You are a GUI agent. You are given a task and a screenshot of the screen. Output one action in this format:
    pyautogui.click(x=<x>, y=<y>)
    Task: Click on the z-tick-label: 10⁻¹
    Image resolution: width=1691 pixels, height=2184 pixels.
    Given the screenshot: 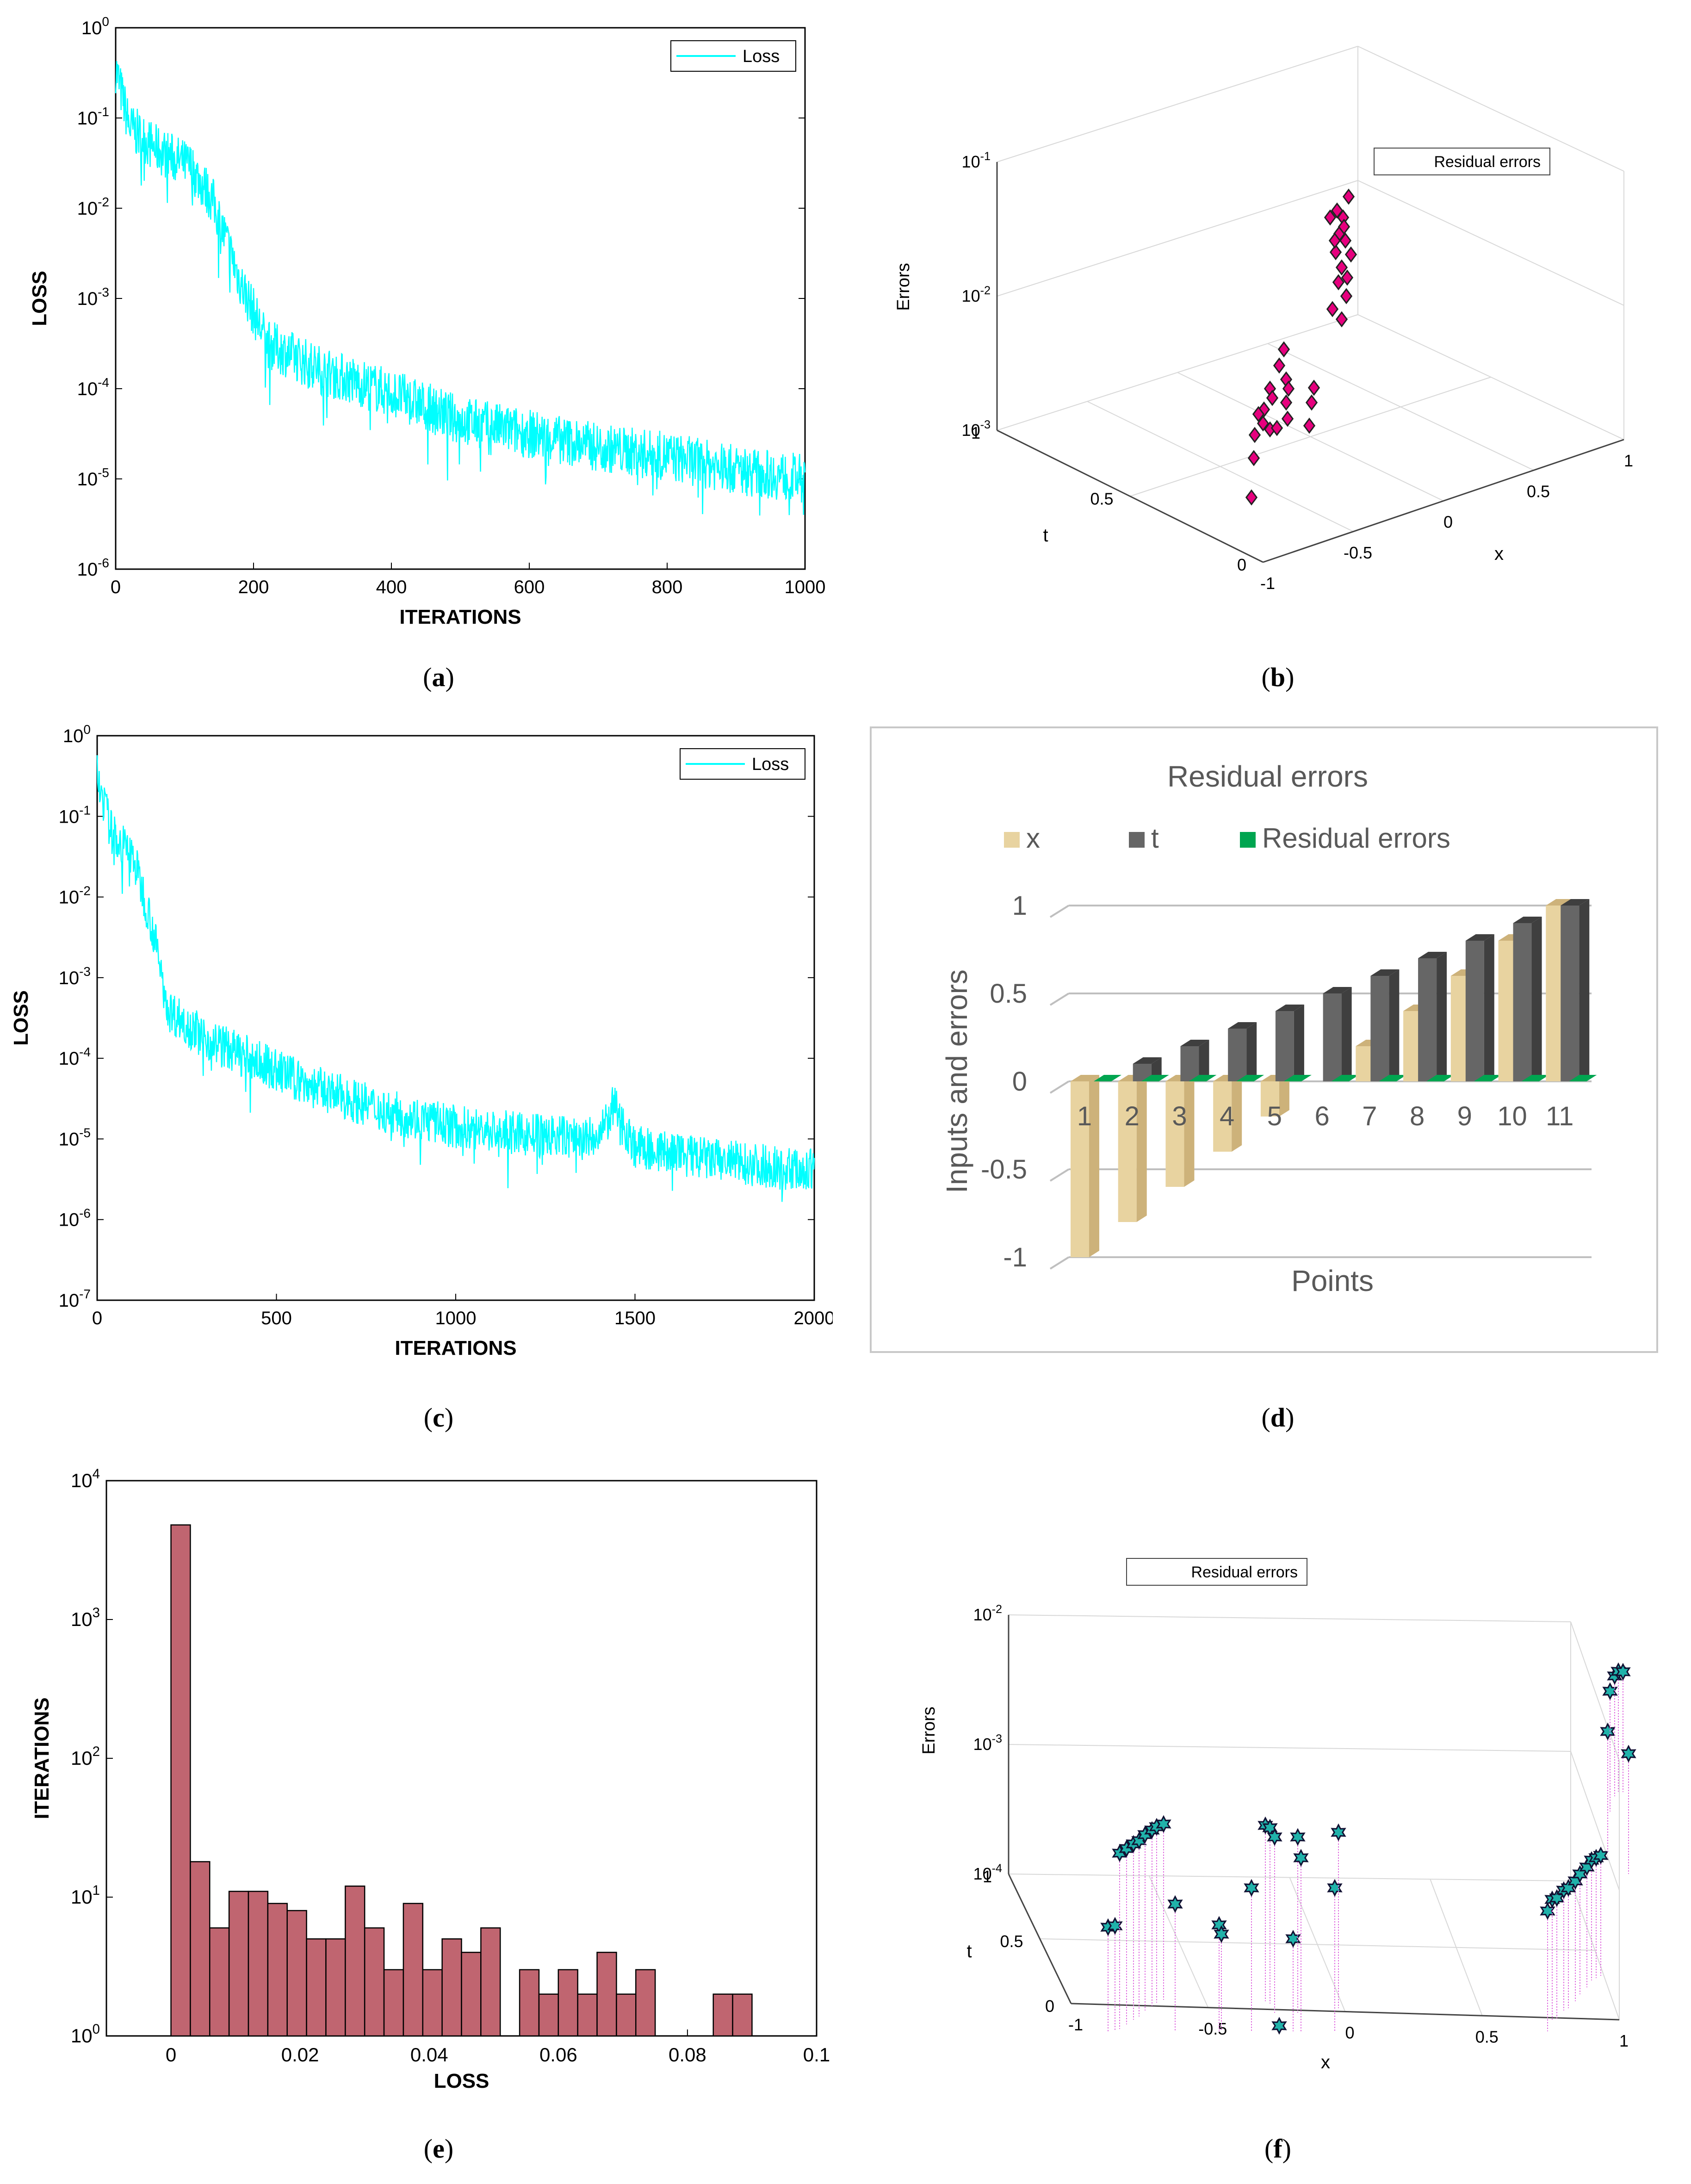 What is the action you would take?
    pyautogui.click(x=976, y=160)
    